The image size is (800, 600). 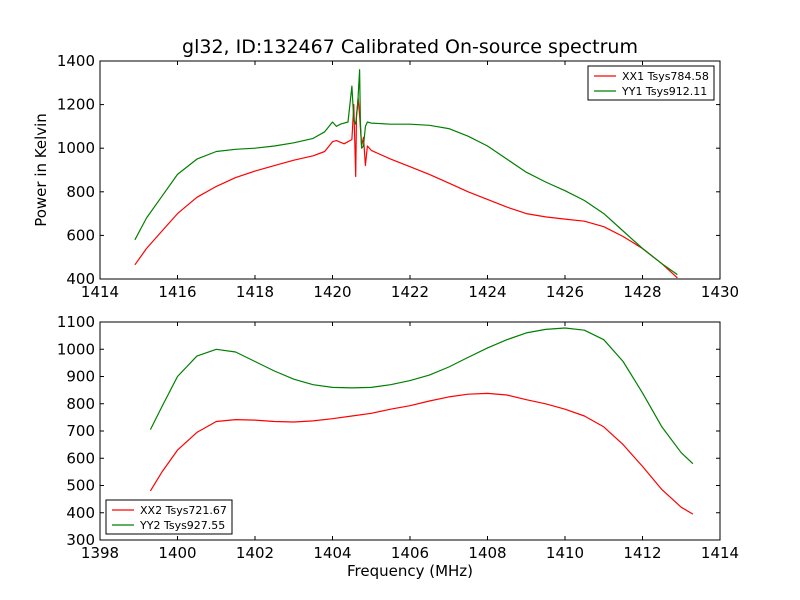 I want to click on x-tick-label: 1416, so click(x=177, y=292).